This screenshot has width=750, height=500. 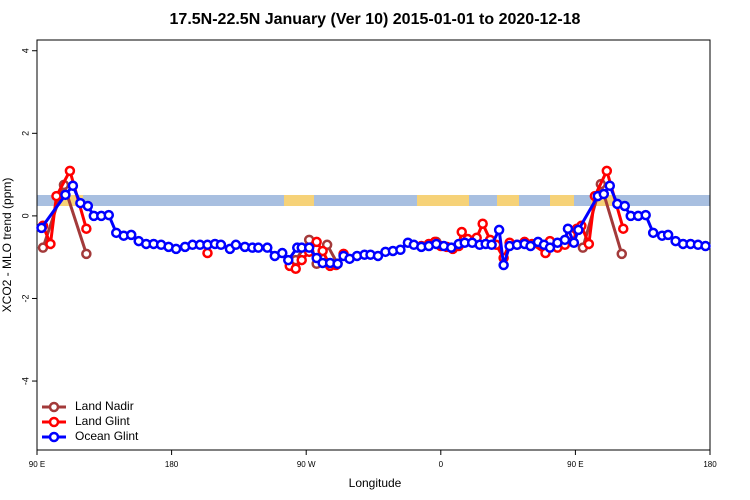 I want to click on y-tick-label: -2, so click(x=25, y=298).